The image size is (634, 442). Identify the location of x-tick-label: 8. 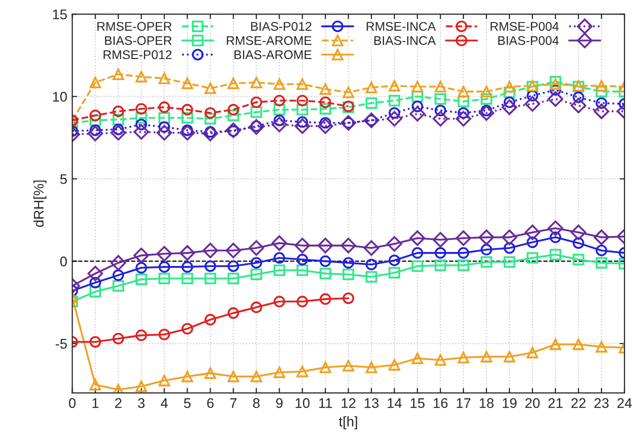
(256, 403).